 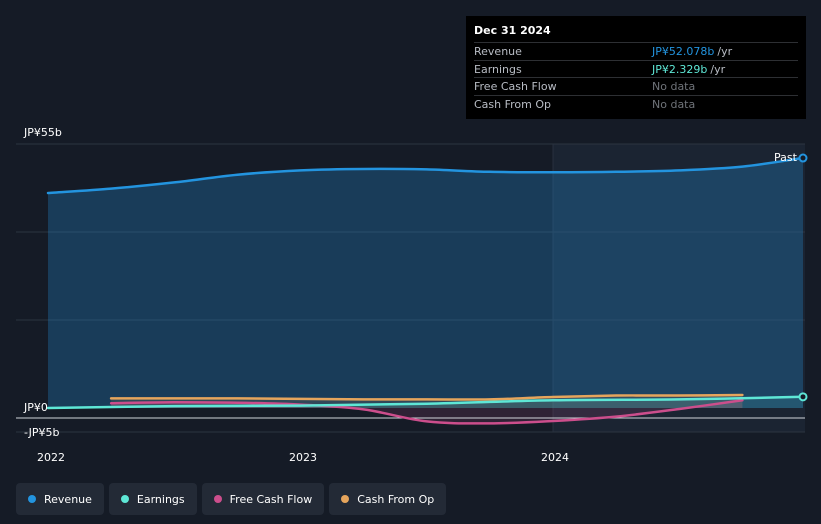 What do you see at coordinates (803, 397) in the screenshot?
I see `end-marker-earnings` at bounding box center [803, 397].